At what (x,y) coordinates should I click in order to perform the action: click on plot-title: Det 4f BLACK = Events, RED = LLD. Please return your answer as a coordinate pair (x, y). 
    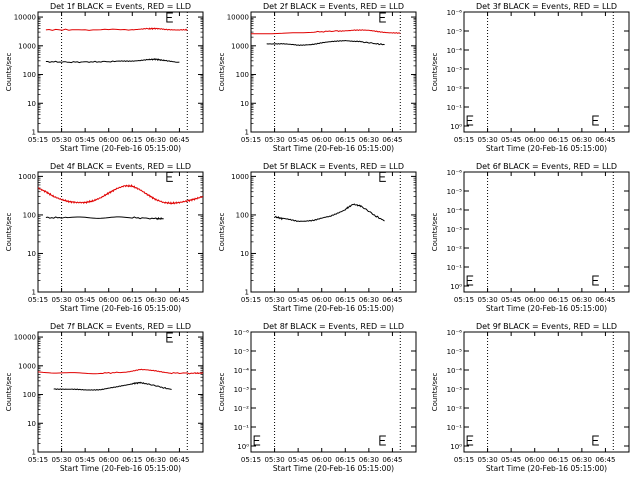
    Looking at the image, I should click on (120, 166).